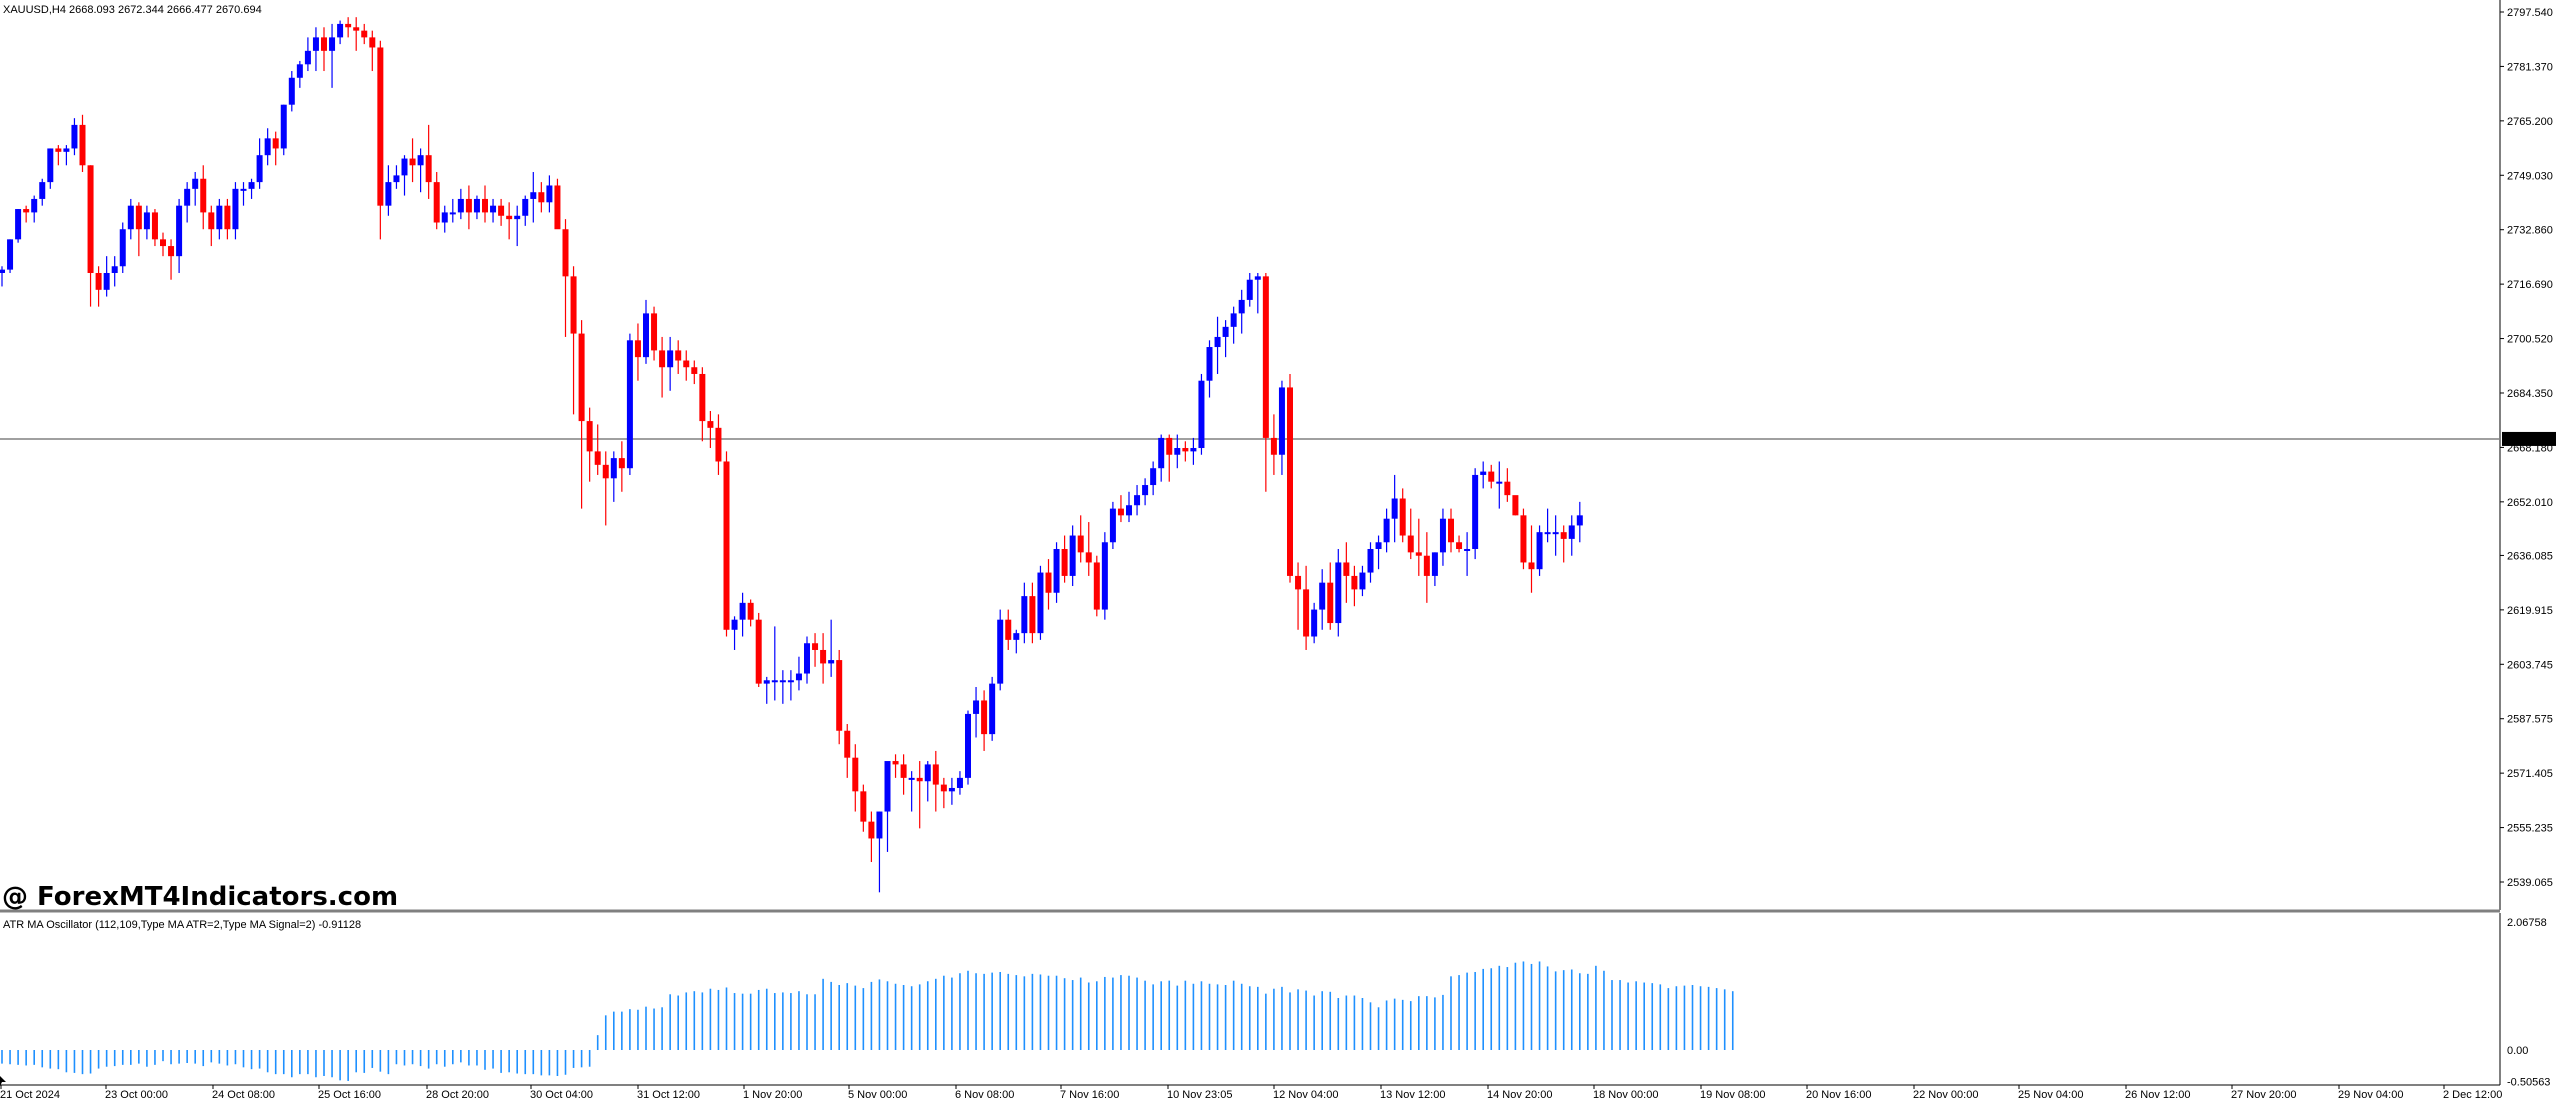 Image resolution: width=2560 pixels, height=1102 pixels. What do you see at coordinates (1945, 1095) in the screenshot?
I see `time-tick-label: 22 Nov 00:00` at bounding box center [1945, 1095].